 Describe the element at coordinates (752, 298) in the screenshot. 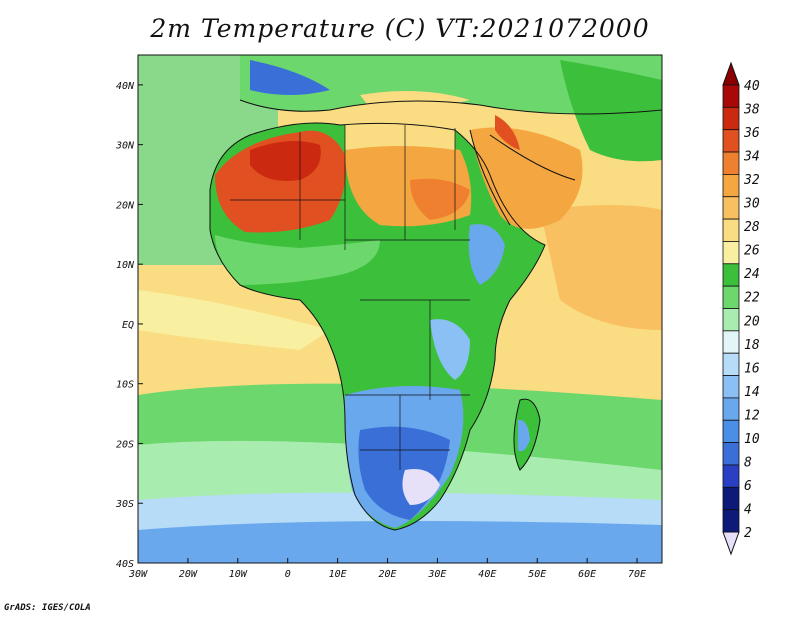

I see `colorbar-label: 22` at that location.